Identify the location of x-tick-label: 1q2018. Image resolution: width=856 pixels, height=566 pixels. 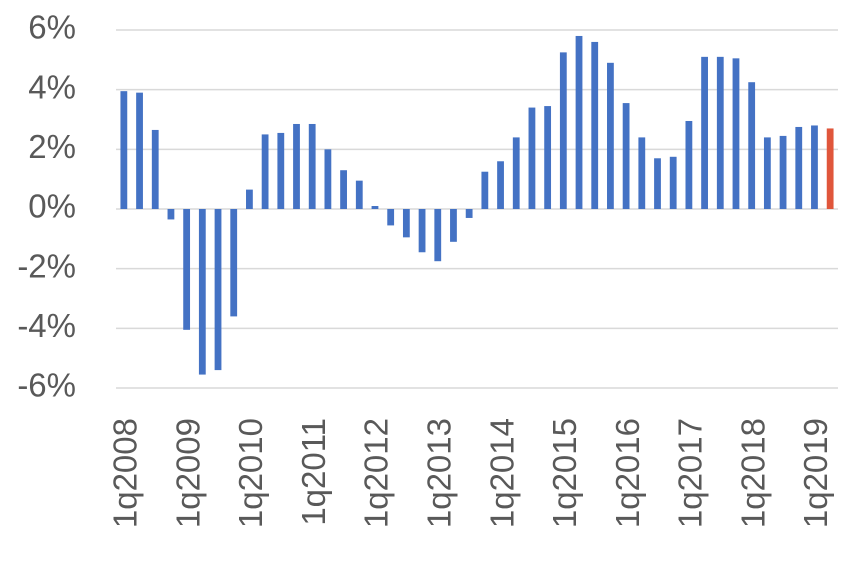
(752, 473).